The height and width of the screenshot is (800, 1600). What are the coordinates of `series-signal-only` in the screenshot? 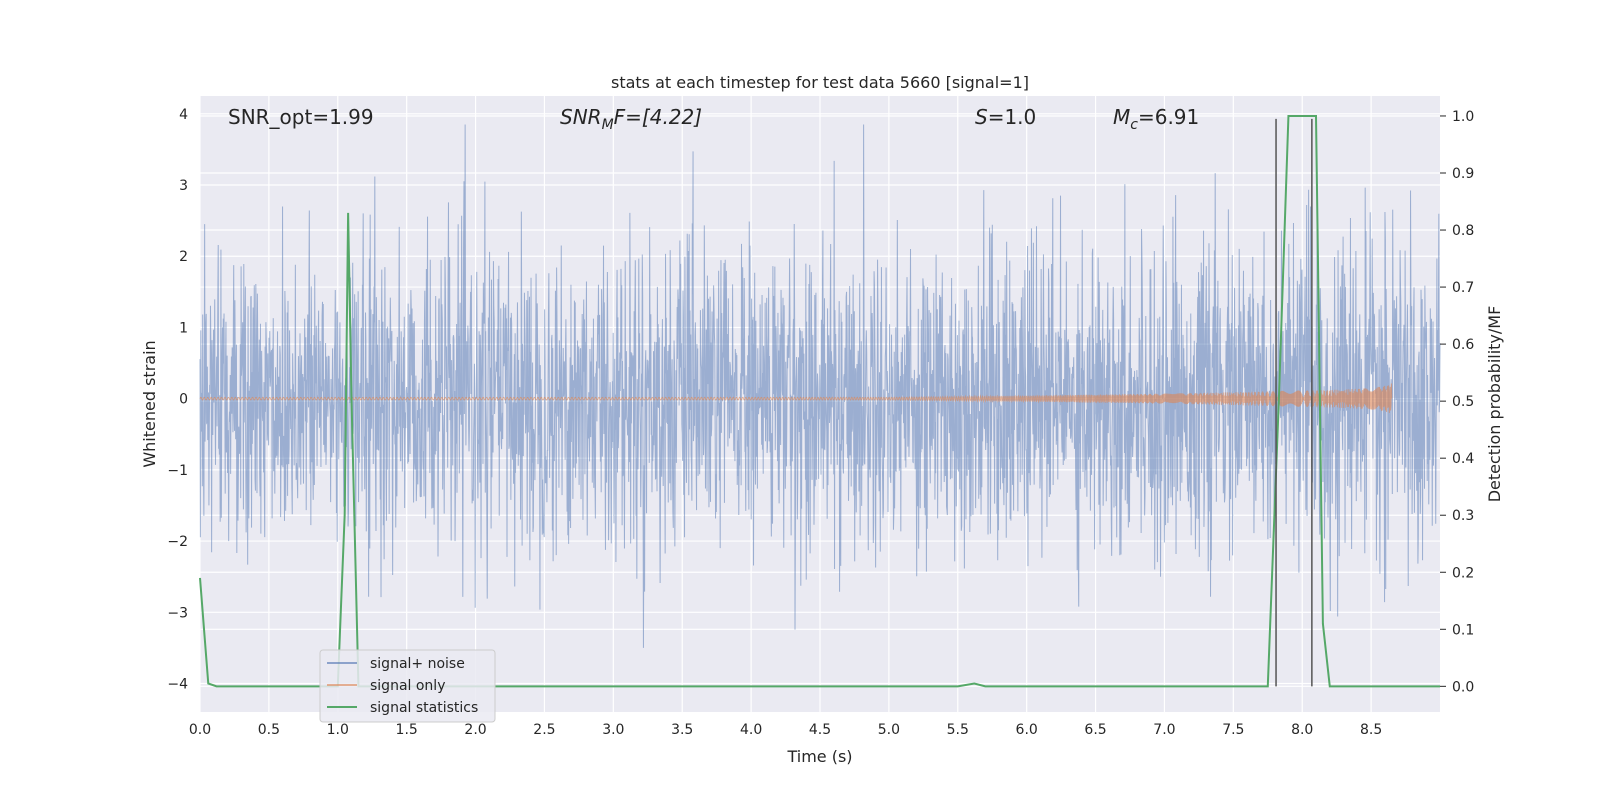 It's located at (796, 398).